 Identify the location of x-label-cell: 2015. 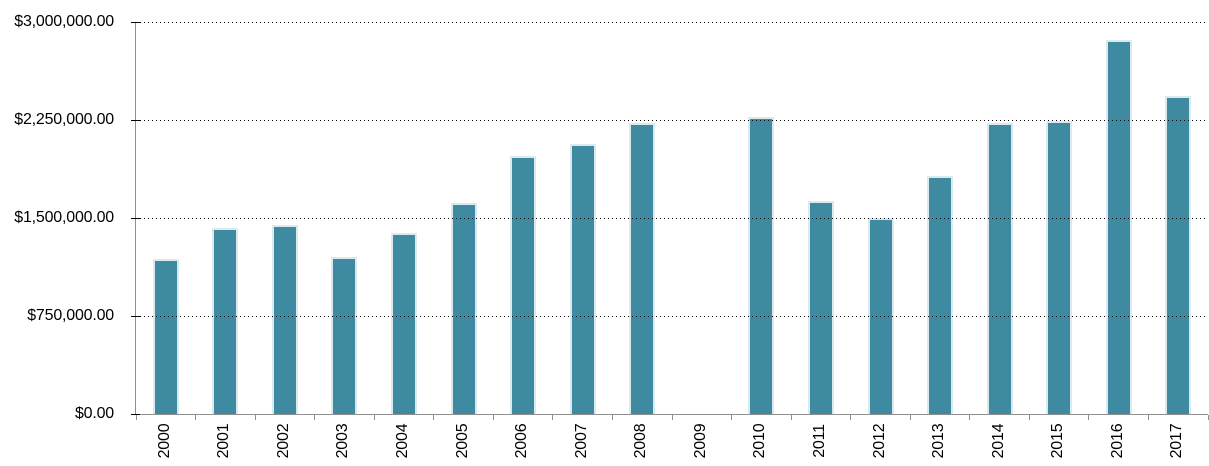
(1058, 441).